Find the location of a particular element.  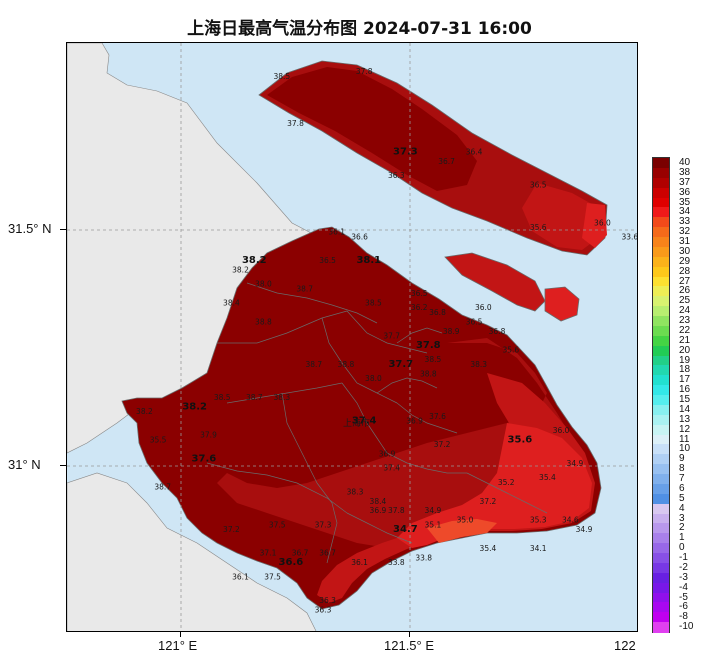

temperature-label: 38.4 is located at coordinates (378, 501).